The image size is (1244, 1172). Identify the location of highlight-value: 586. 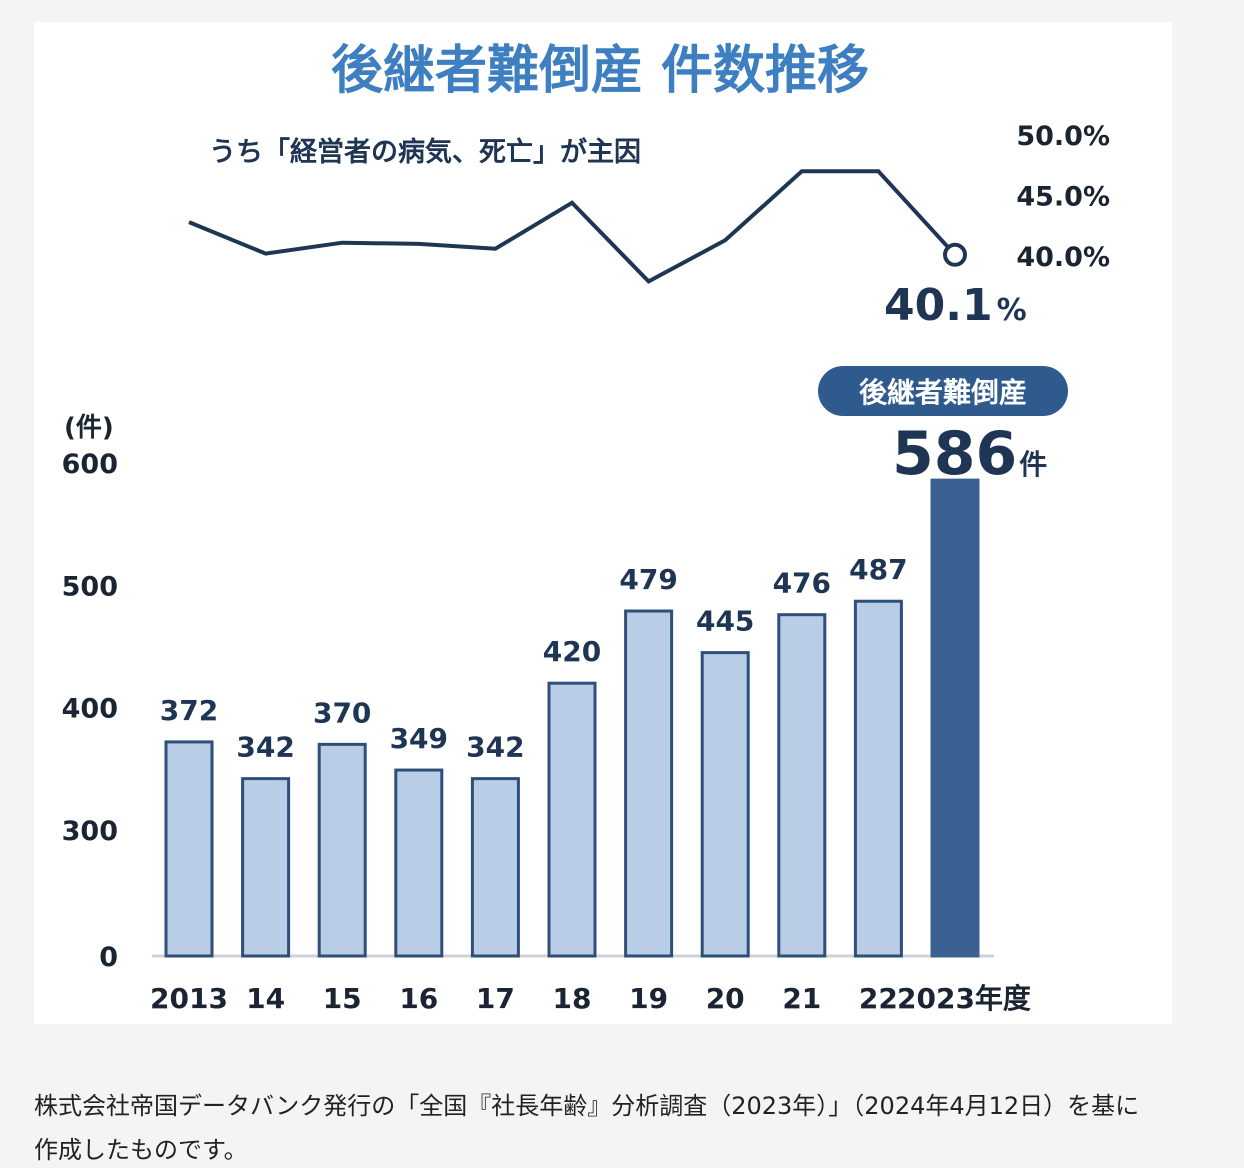
(954, 454).